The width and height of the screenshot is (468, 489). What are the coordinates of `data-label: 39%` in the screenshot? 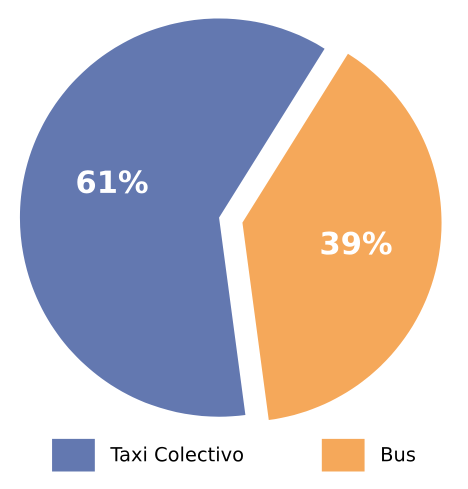 It's located at (356, 243).